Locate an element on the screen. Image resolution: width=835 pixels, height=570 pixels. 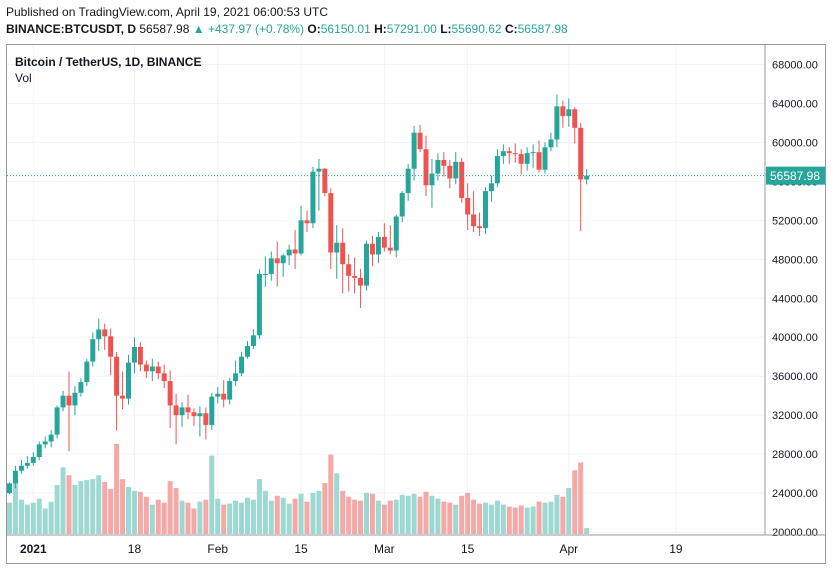
price-tick-label: 60000.00 is located at coordinates (795, 143).